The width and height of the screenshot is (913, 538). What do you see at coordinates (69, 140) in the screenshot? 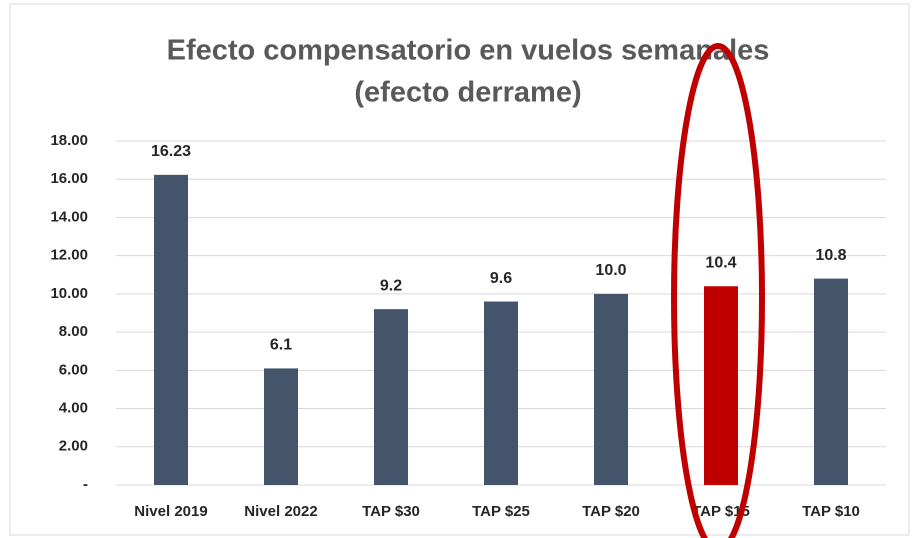
I see `y-tick-label: 18.00` at bounding box center [69, 140].